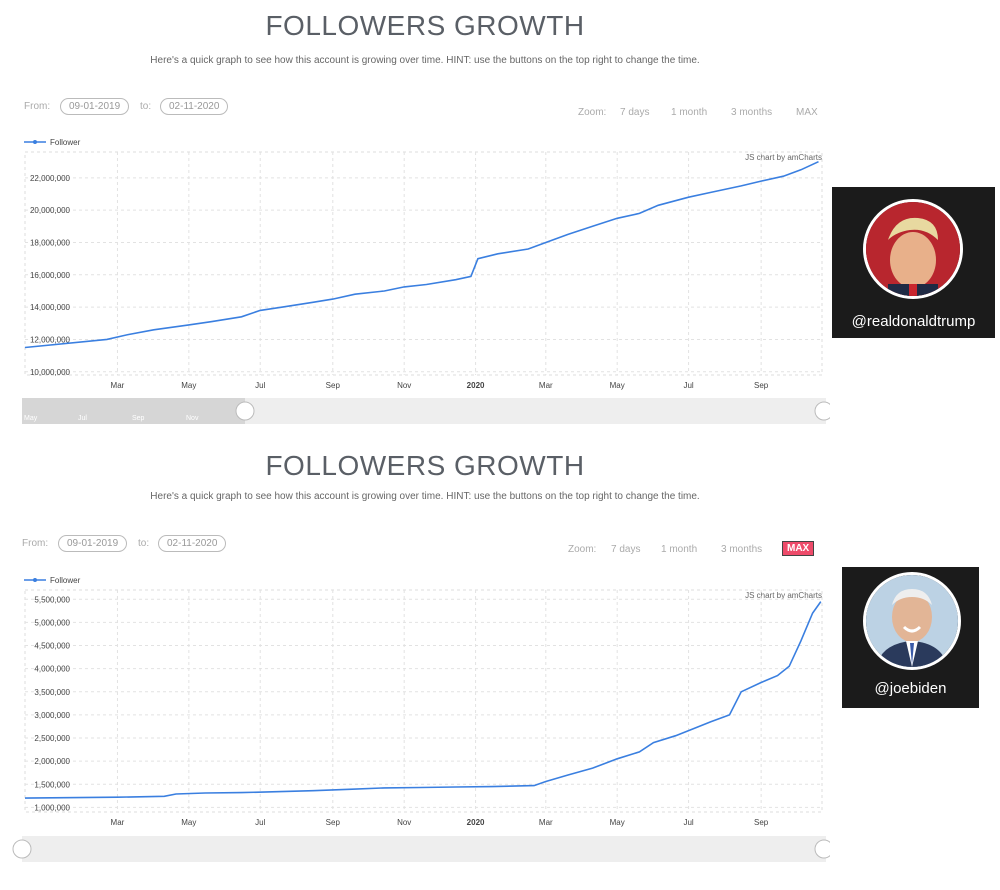 The width and height of the screenshot is (1000, 890). What do you see at coordinates (52, 646) in the screenshot?
I see `y-tick-label: 4,500,000` at bounding box center [52, 646].